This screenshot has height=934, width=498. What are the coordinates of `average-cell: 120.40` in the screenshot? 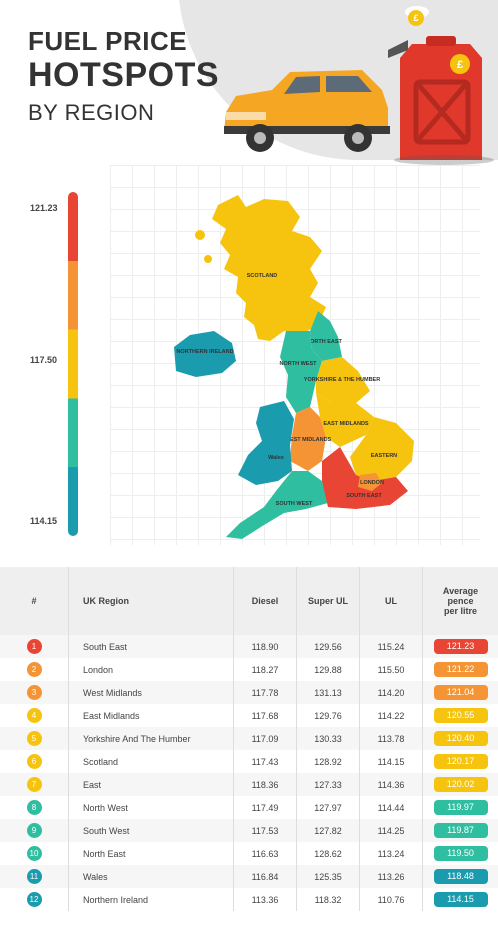 It's located at (460, 738).